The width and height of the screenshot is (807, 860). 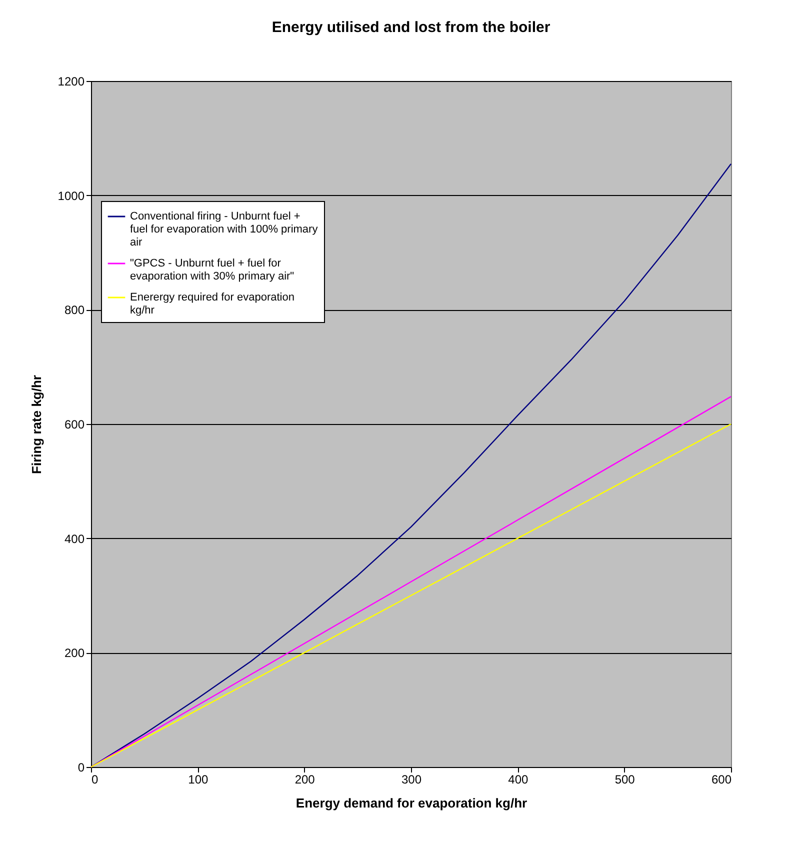 What do you see at coordinates (74, 310) in the screenshot?
I see `y-tick-label: 800` at bounding box center [74, 310].